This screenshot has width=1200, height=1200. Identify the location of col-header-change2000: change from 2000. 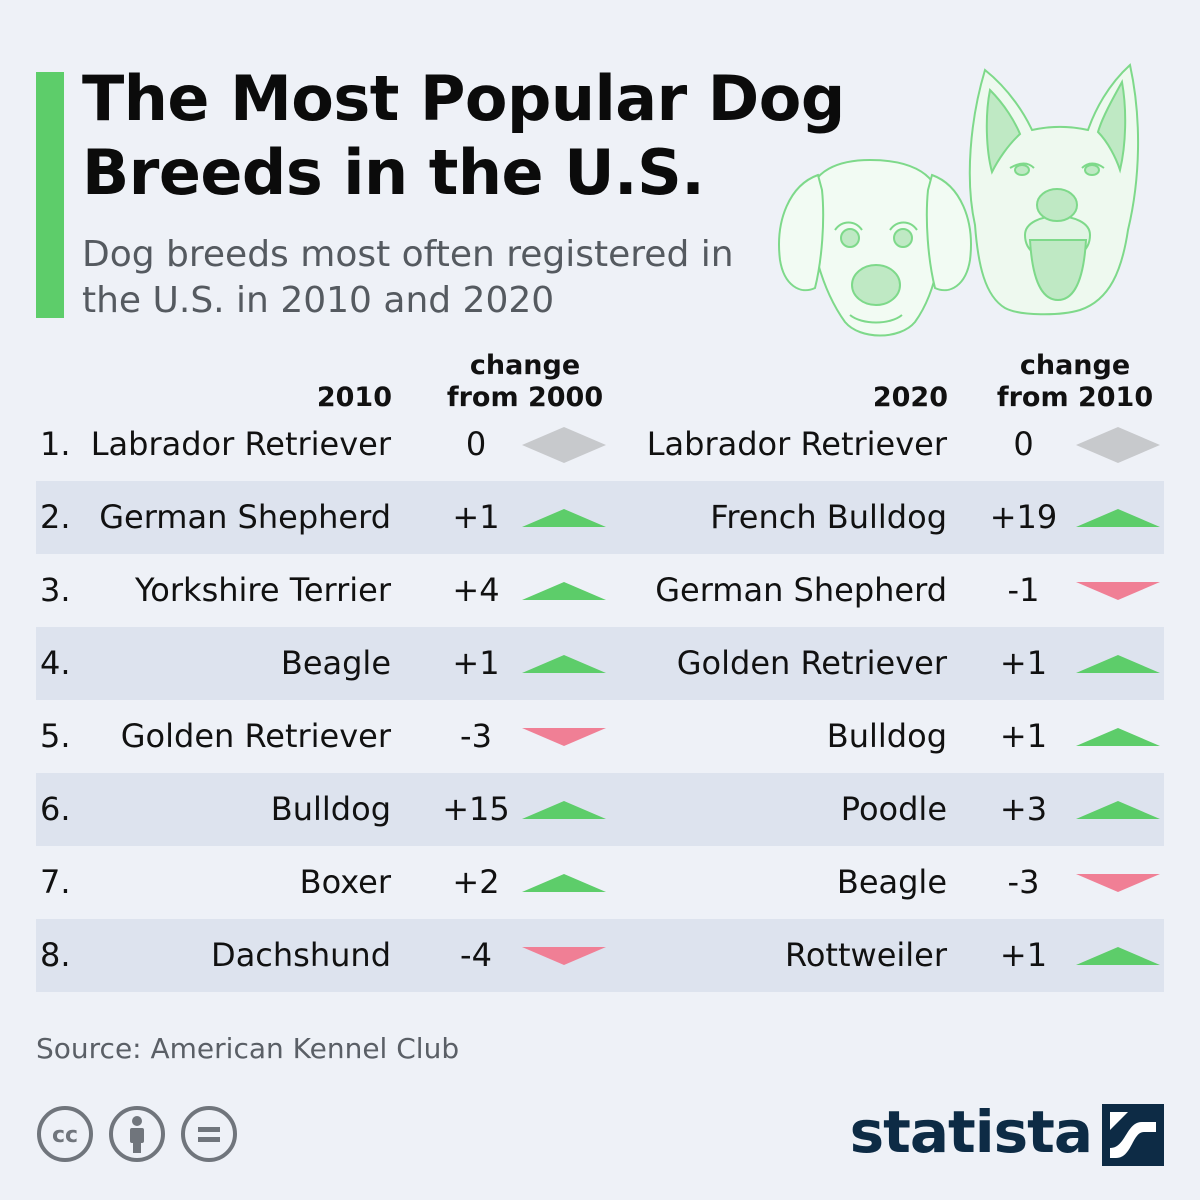
(525, 382).